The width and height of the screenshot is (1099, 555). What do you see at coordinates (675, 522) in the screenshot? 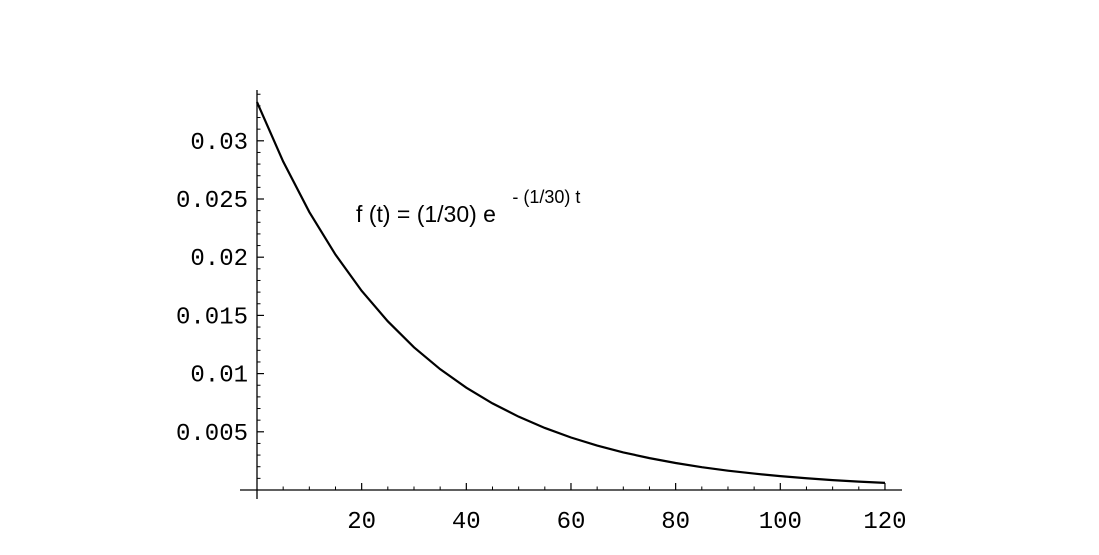
I see `x-tick-label: 80` at bounding box center [675, 522].